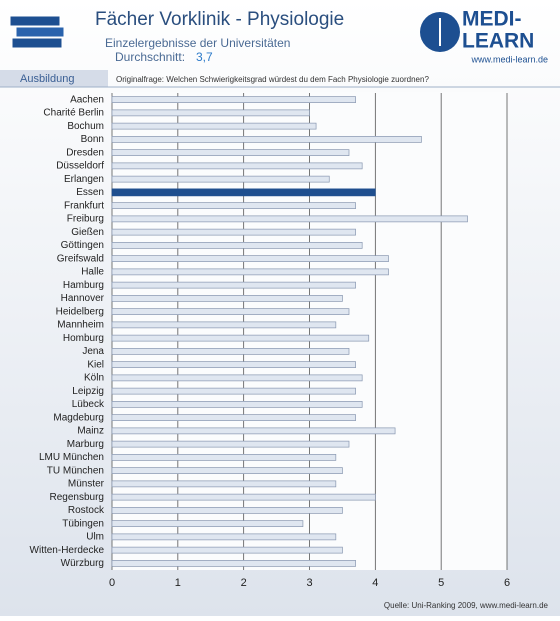 The width and height of the screenshot is (560, 621). What do you see at coordinates (85, 126) in the screenshot?
I see `y-tick-label: Bochum` at bounding box center [85, 126].